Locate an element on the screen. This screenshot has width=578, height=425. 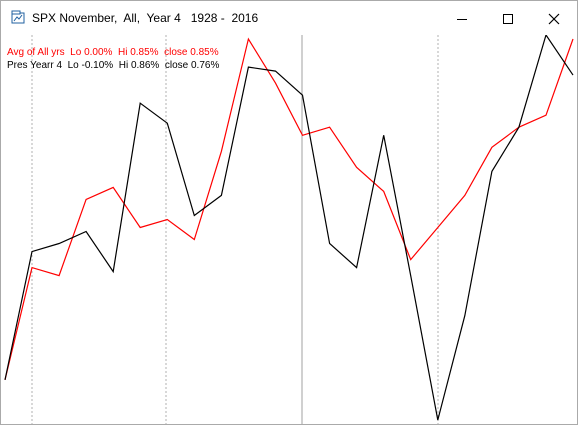
minimize-icon is located at coordinates (462, 19).